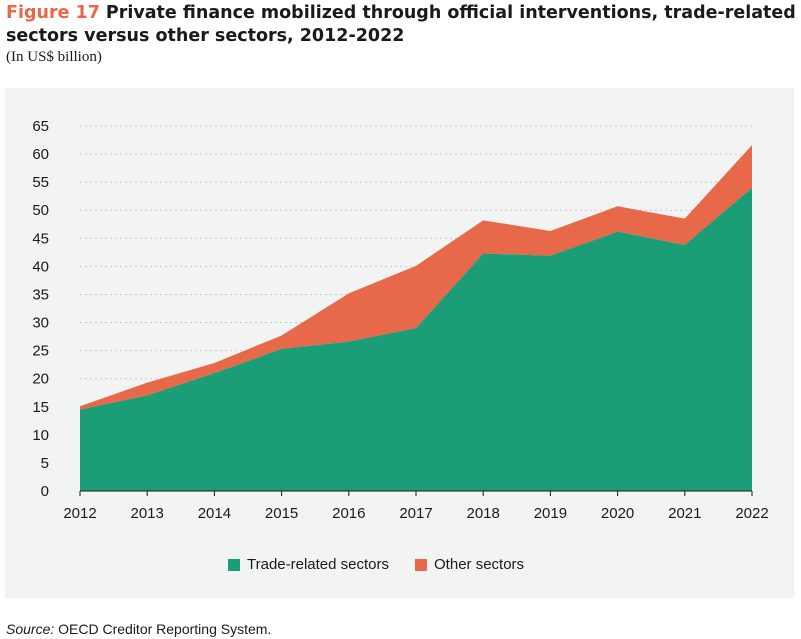 This screenshot has height=639, width=801. I want to click on legend-label-trade: Trade-related sectors, so click(318, 564).